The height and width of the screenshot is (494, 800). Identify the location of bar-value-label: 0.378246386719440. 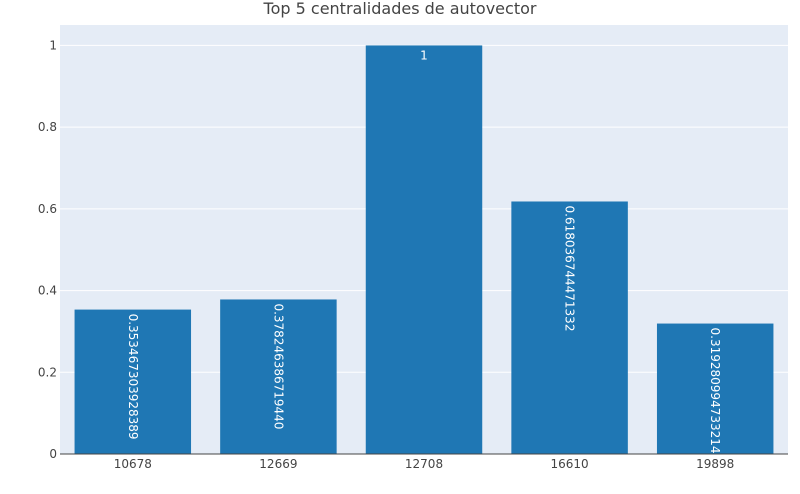
(278, 366).